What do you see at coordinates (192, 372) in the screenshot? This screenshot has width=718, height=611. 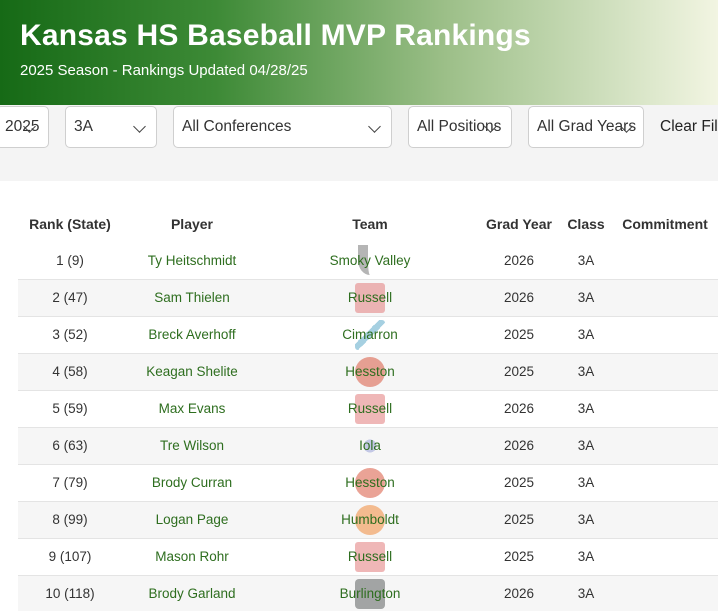 I see `player-link: Keagan Shelite` at bounding box center [192, 372].